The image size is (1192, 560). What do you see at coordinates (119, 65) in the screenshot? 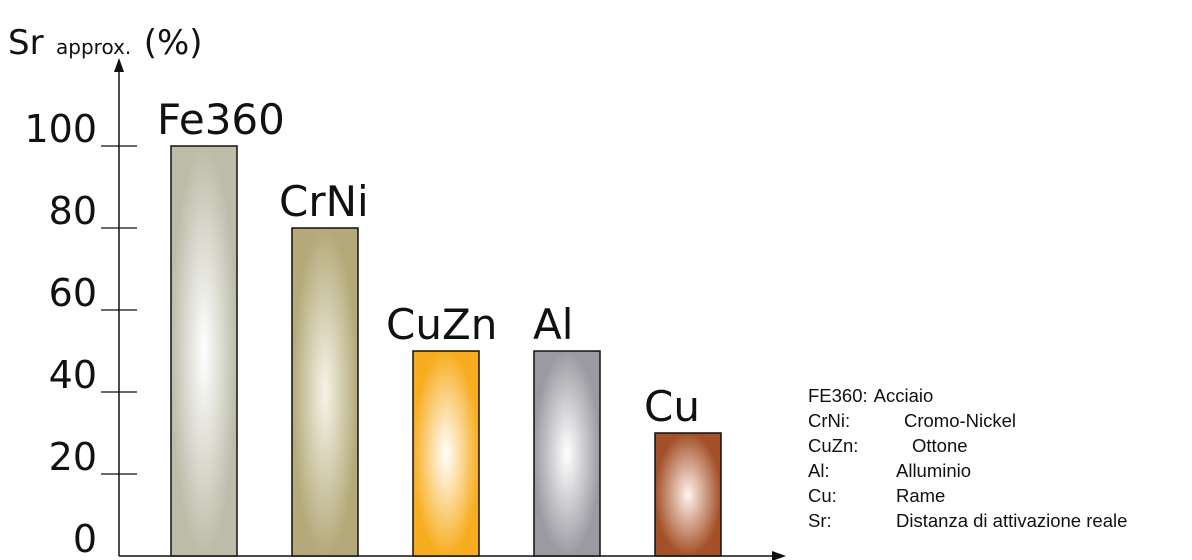
I see `y-axis-arrow` at bounding box center [119, 65].